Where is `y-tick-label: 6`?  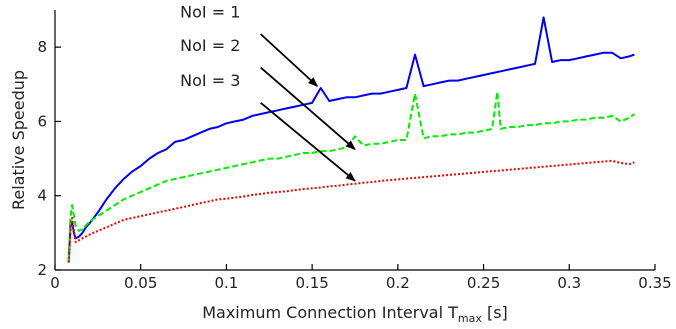
y-tick-label: 6 is located at coordinates (42, 121).